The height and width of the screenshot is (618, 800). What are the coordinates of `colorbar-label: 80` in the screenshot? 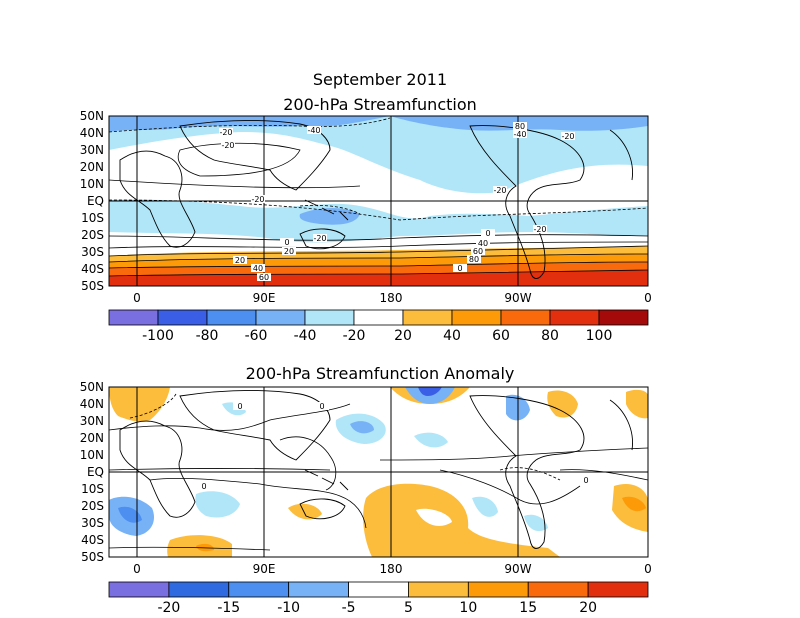 It's located at (550, 336).